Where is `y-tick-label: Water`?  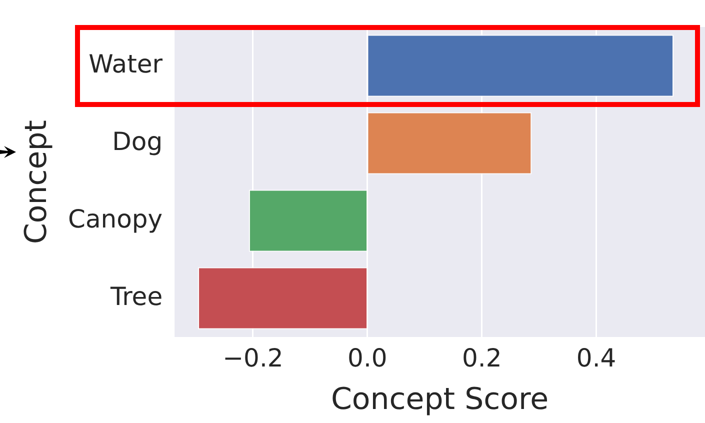 y-tick-label: Water is located at coordinates (126, 63).